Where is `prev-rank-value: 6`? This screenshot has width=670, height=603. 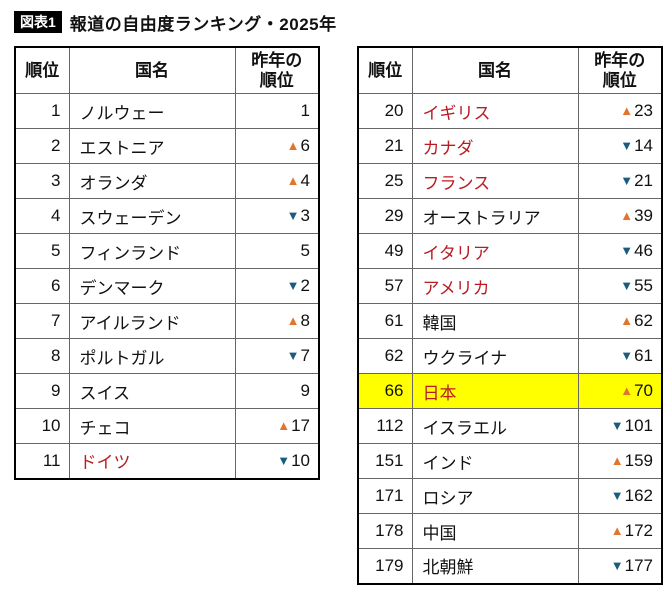 prev-rank-value: 6 is located at coordinates (305, 146).